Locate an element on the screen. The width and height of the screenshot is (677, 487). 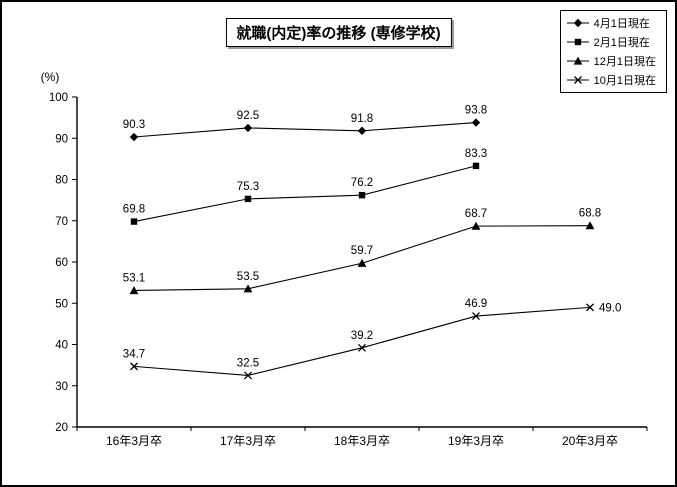
legend-marker-square is located at coordinates (577, 42).